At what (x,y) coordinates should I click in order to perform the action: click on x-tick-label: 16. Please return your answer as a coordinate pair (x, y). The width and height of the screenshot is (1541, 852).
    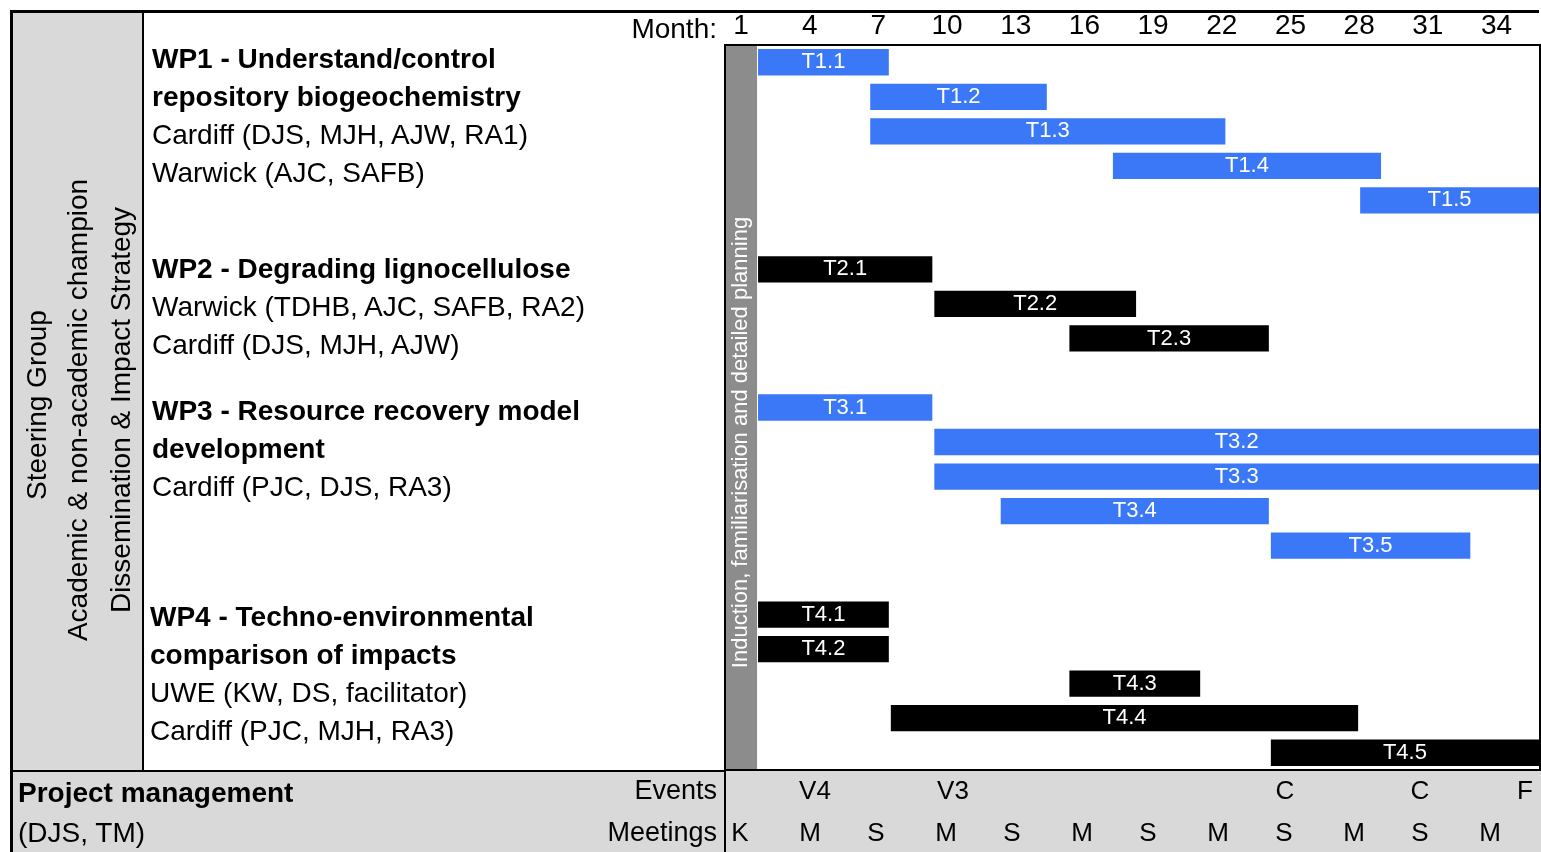
    Looking at the image, I should click on (1084, 24).